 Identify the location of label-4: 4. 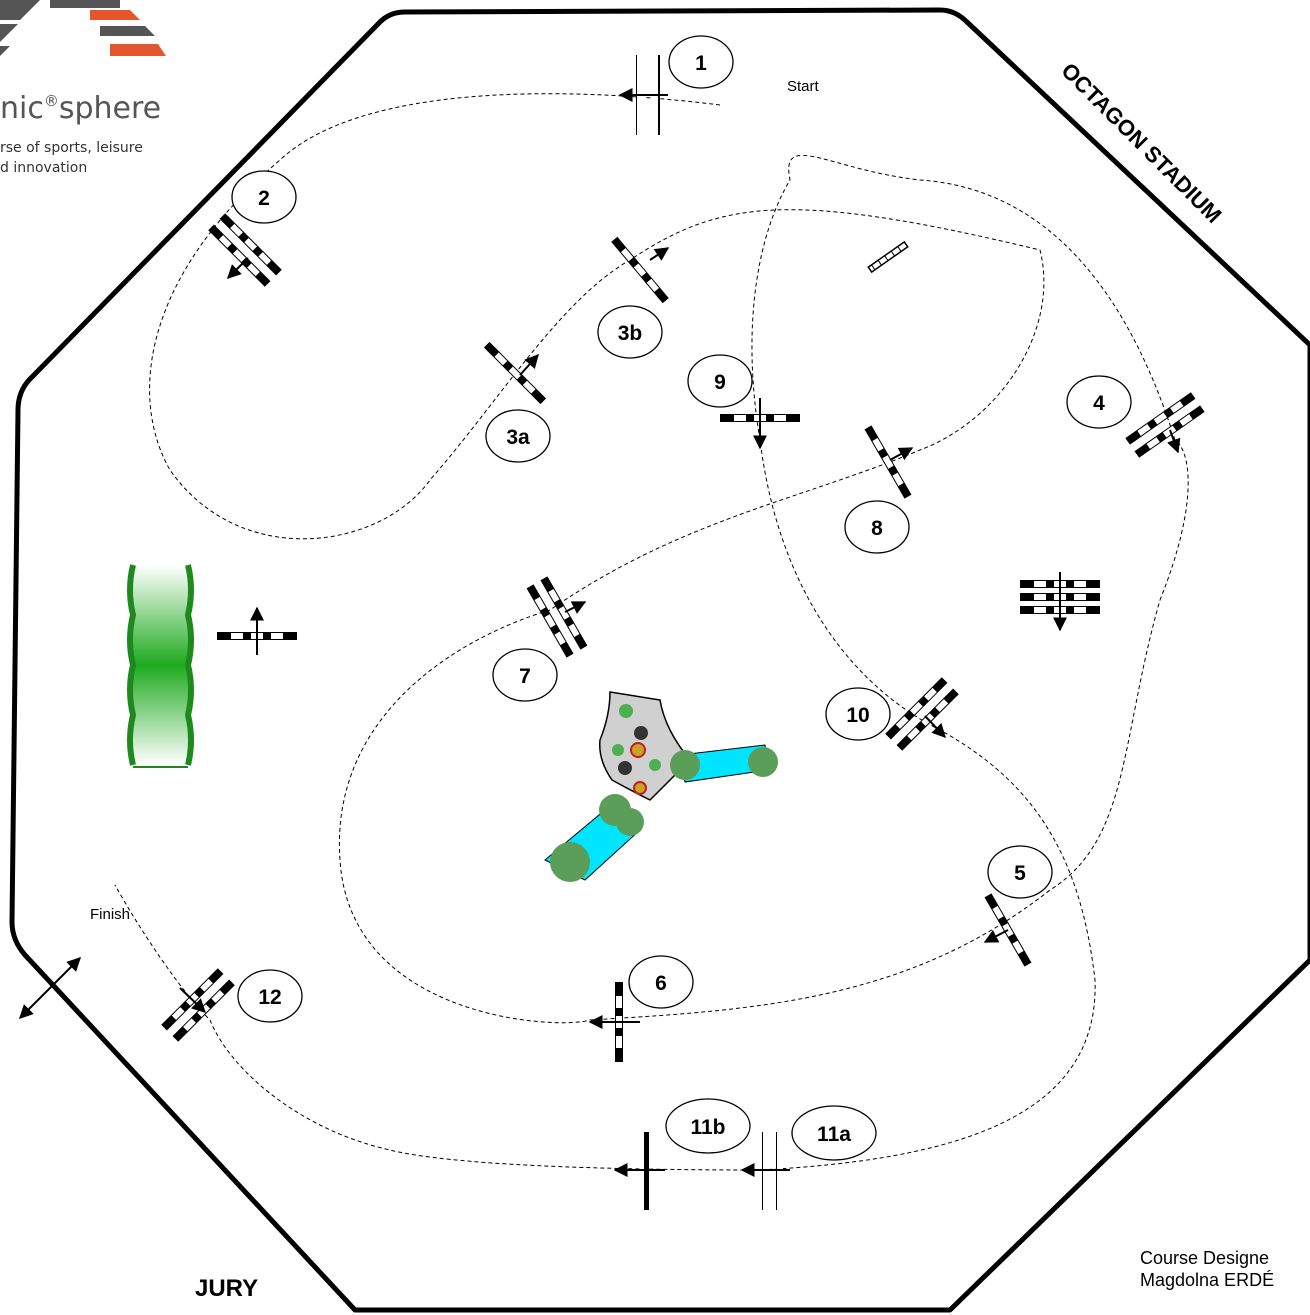
(1099, 403).